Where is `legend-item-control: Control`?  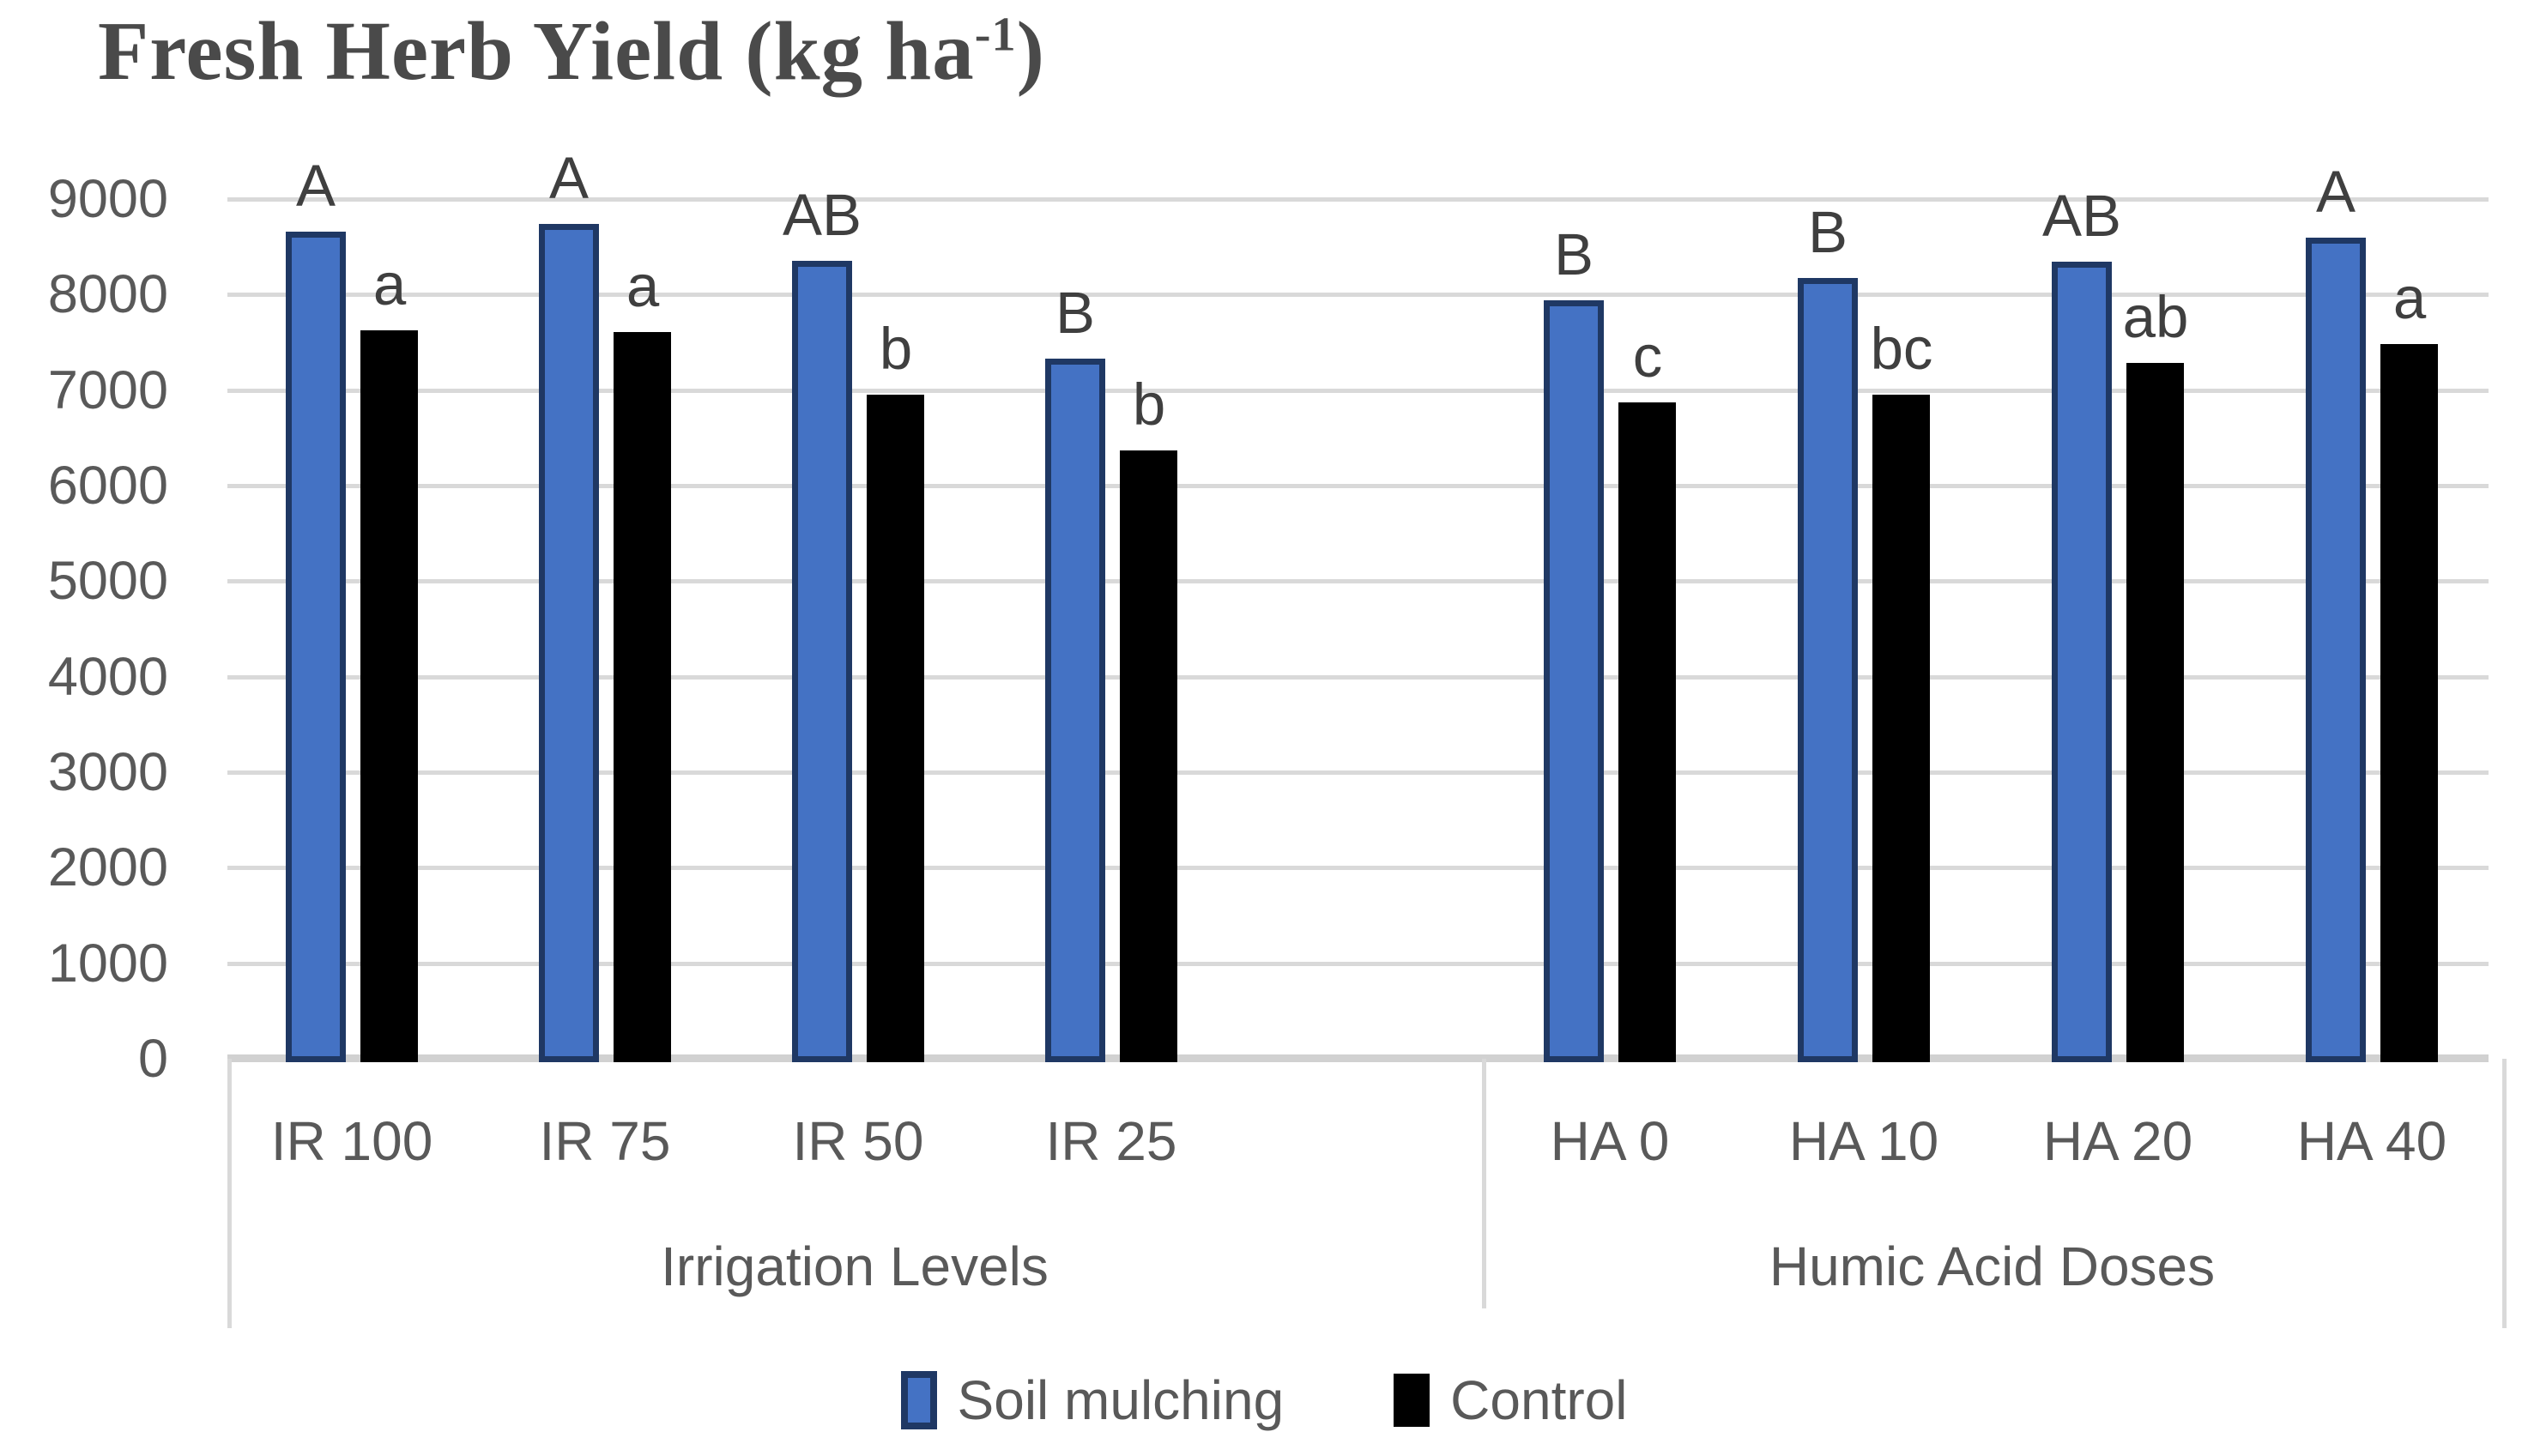
legend-item-control: Control is located at coordinates (1511, 1400).